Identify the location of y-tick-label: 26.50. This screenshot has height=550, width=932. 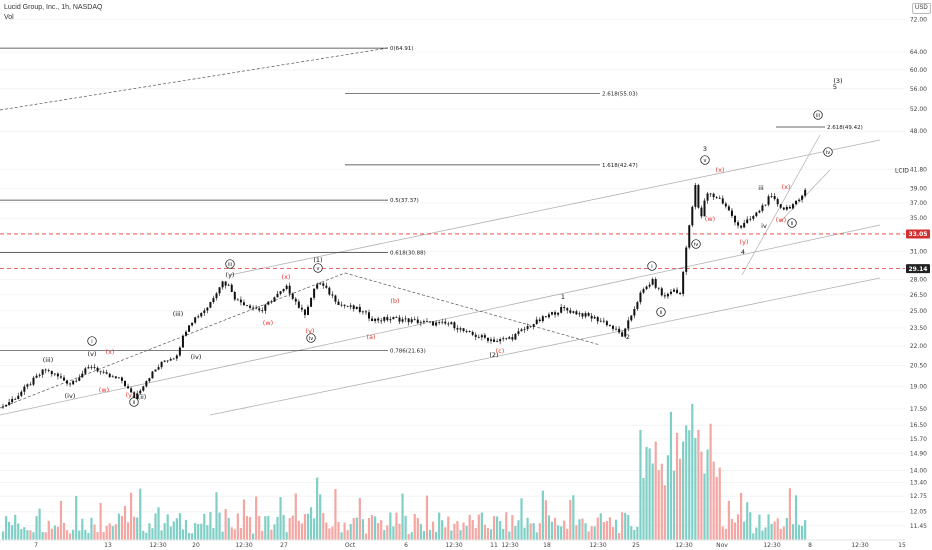
(918, 295).